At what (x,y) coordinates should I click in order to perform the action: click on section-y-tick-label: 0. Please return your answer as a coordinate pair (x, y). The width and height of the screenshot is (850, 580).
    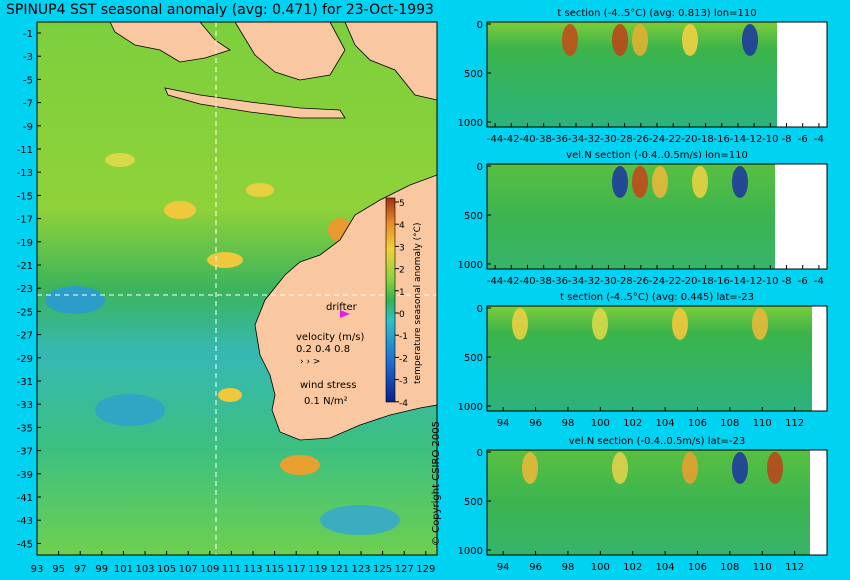
    Looking at the image, I should click on (480, 167).